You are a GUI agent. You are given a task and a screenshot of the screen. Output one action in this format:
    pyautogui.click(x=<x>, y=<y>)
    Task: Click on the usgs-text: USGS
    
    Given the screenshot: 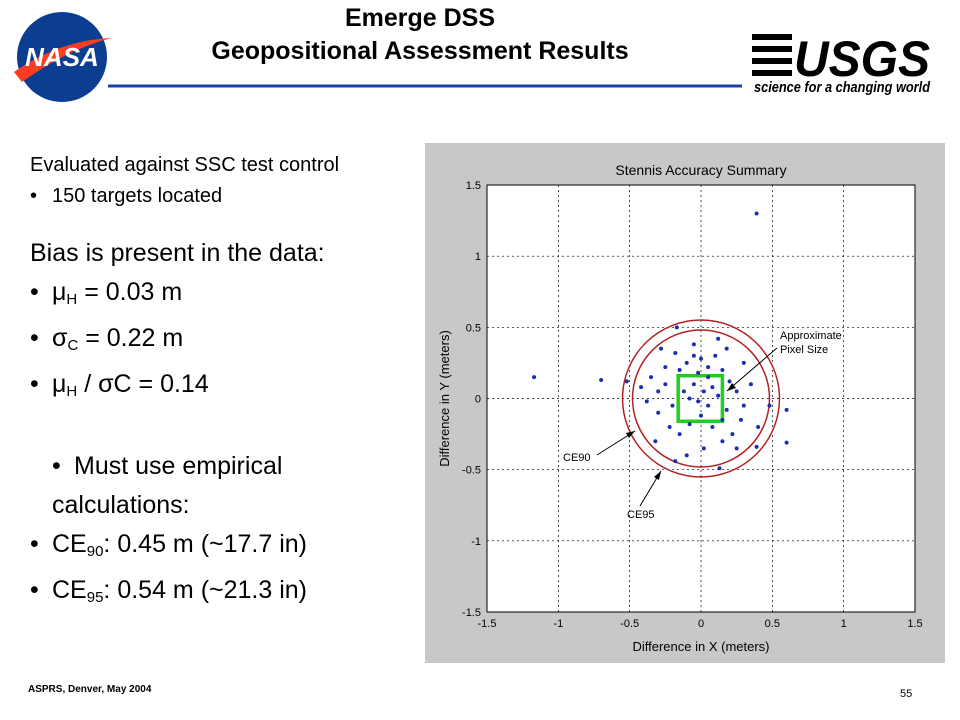 What is the action you would take?
    pyautogui.click(x=862, y=59)
    